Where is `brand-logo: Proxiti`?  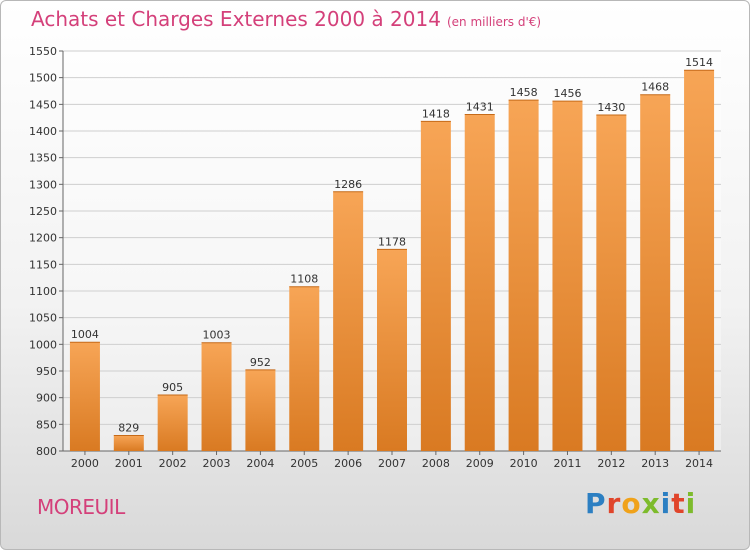
brand-logo: Proxiti is located at coordinates (640, 503).